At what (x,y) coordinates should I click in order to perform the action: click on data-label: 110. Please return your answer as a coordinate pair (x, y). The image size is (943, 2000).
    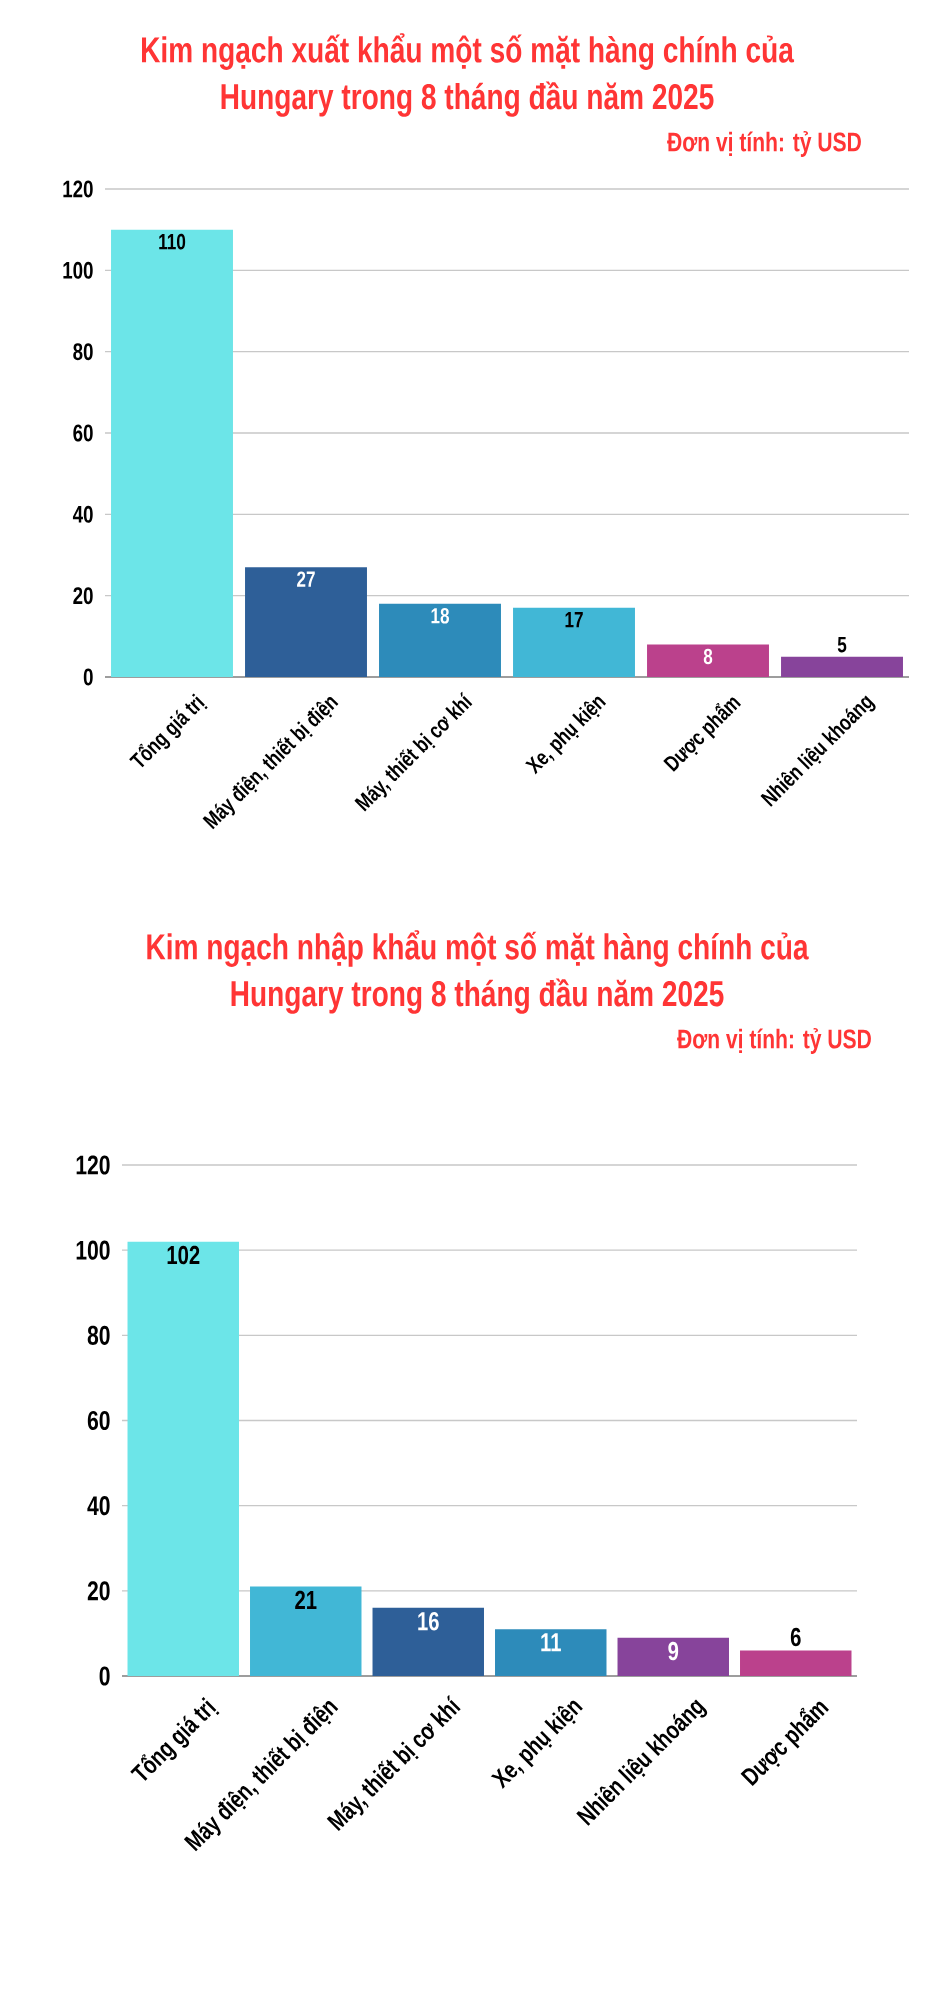
    Looking at the image, I should click on (172, 241).